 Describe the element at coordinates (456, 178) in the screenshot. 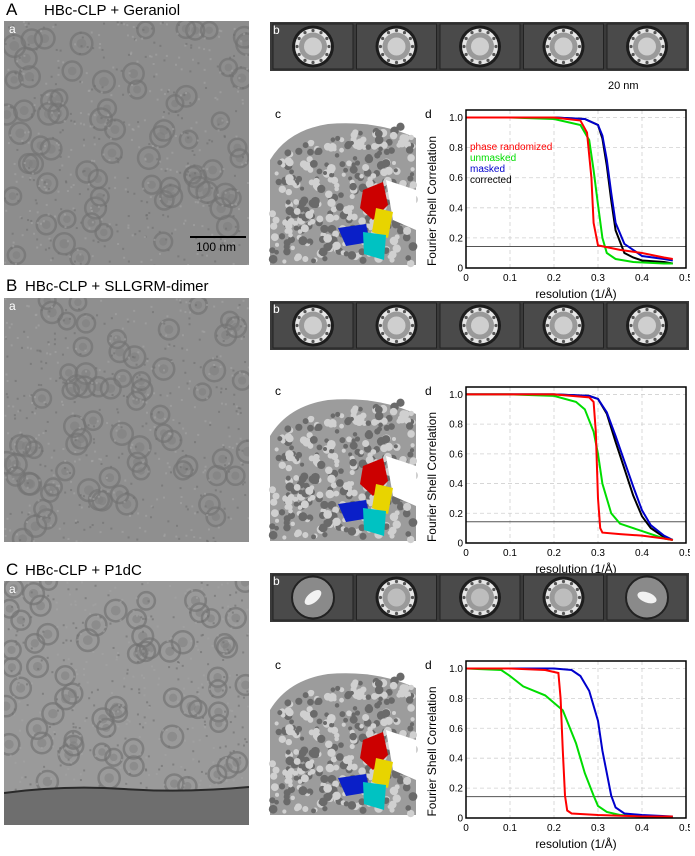

I see `y-tick-label: 0.6` at that location.